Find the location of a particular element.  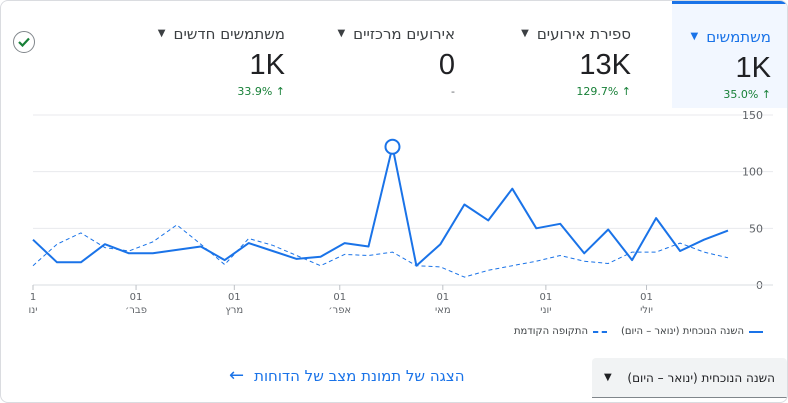

highlight-point is located at coordinates (392, 146).